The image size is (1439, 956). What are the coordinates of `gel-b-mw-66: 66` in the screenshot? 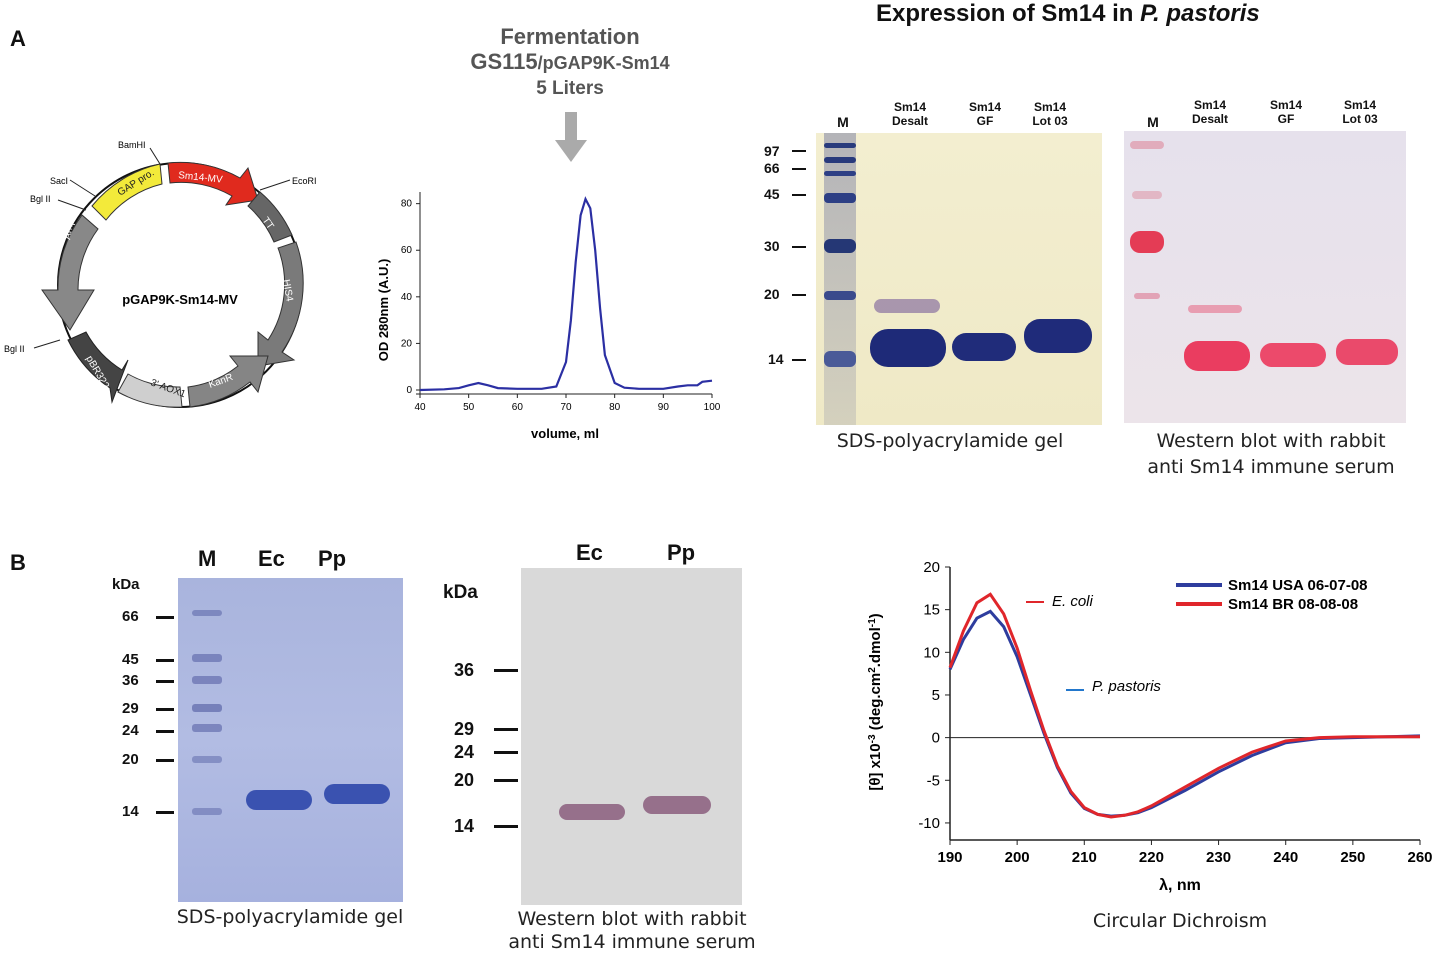 It's located at (130, 616).